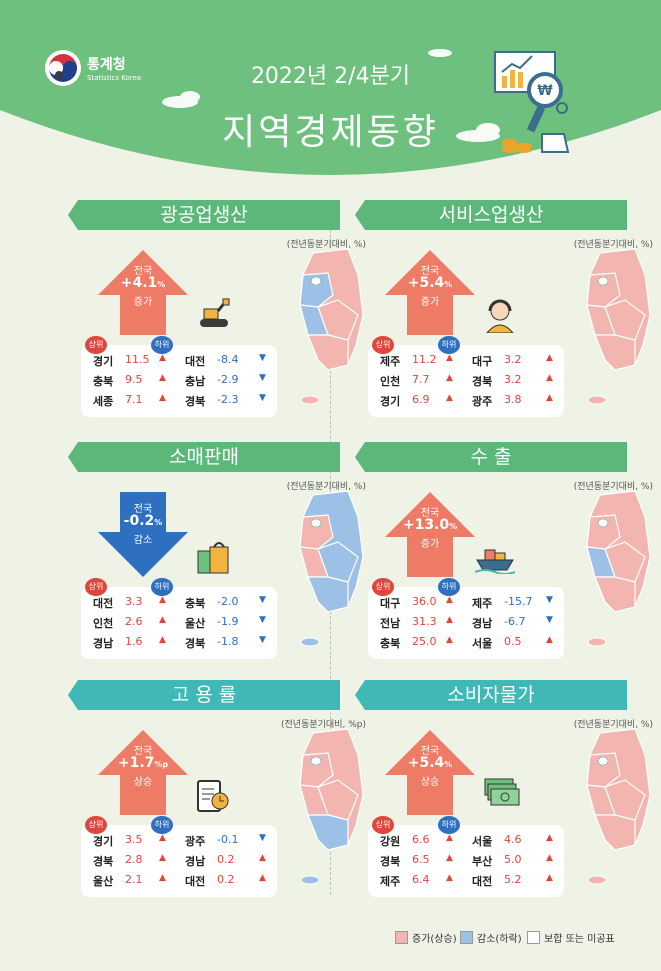 Image resolution: width=661 pixels, height=971 pixels. I want to click on bottom-region: 충남, so click(195, 381).